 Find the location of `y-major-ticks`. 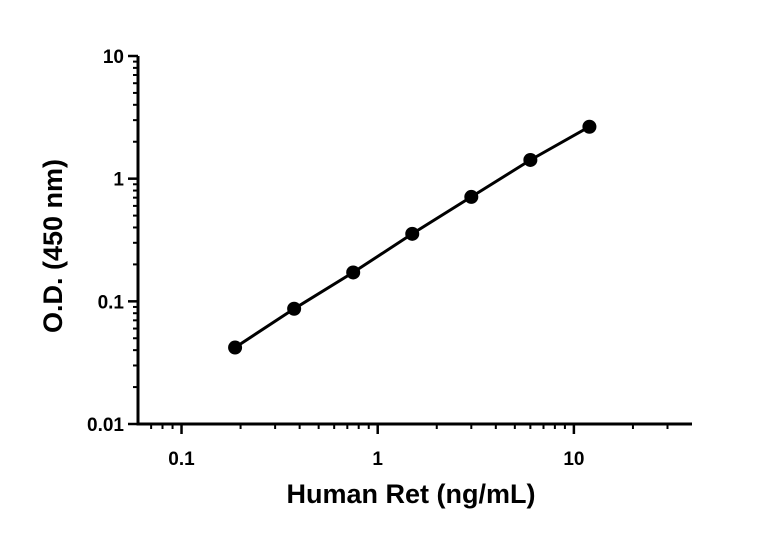

y-major-ticks is located at coordinates (133, 240).